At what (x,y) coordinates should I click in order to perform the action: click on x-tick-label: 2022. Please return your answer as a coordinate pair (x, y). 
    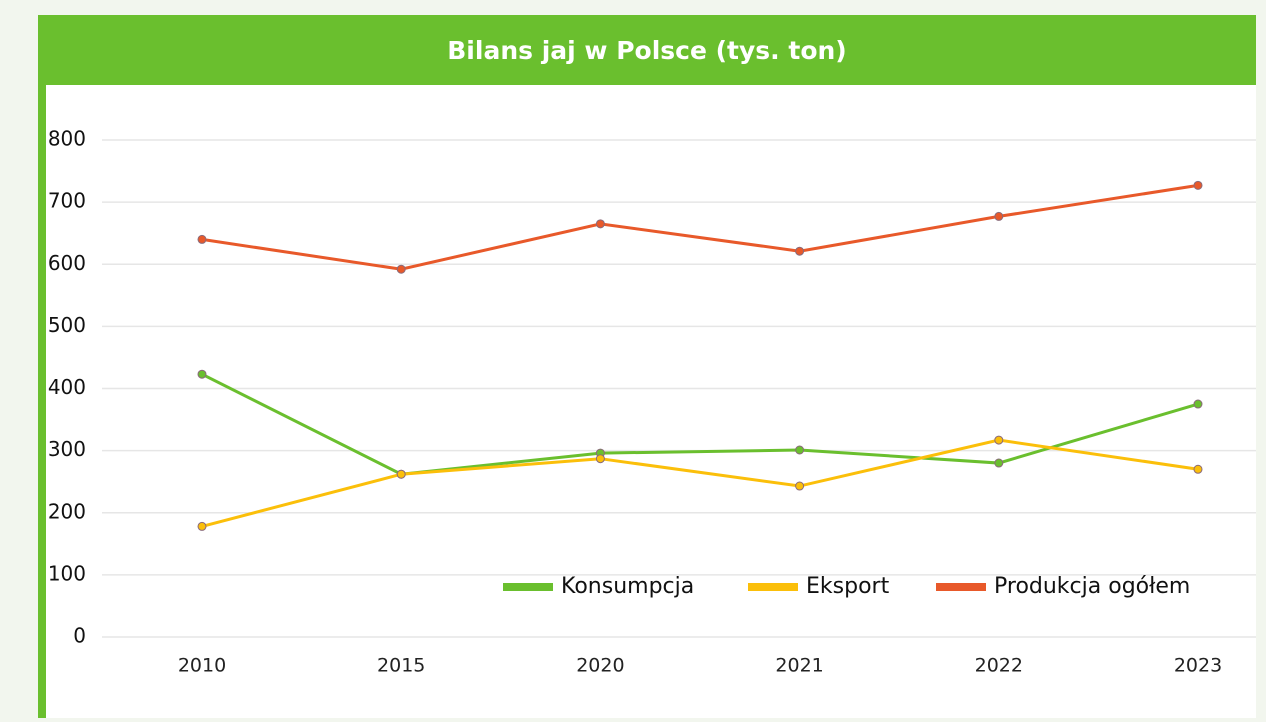
    Looking at the image, I should click on (999, 666).